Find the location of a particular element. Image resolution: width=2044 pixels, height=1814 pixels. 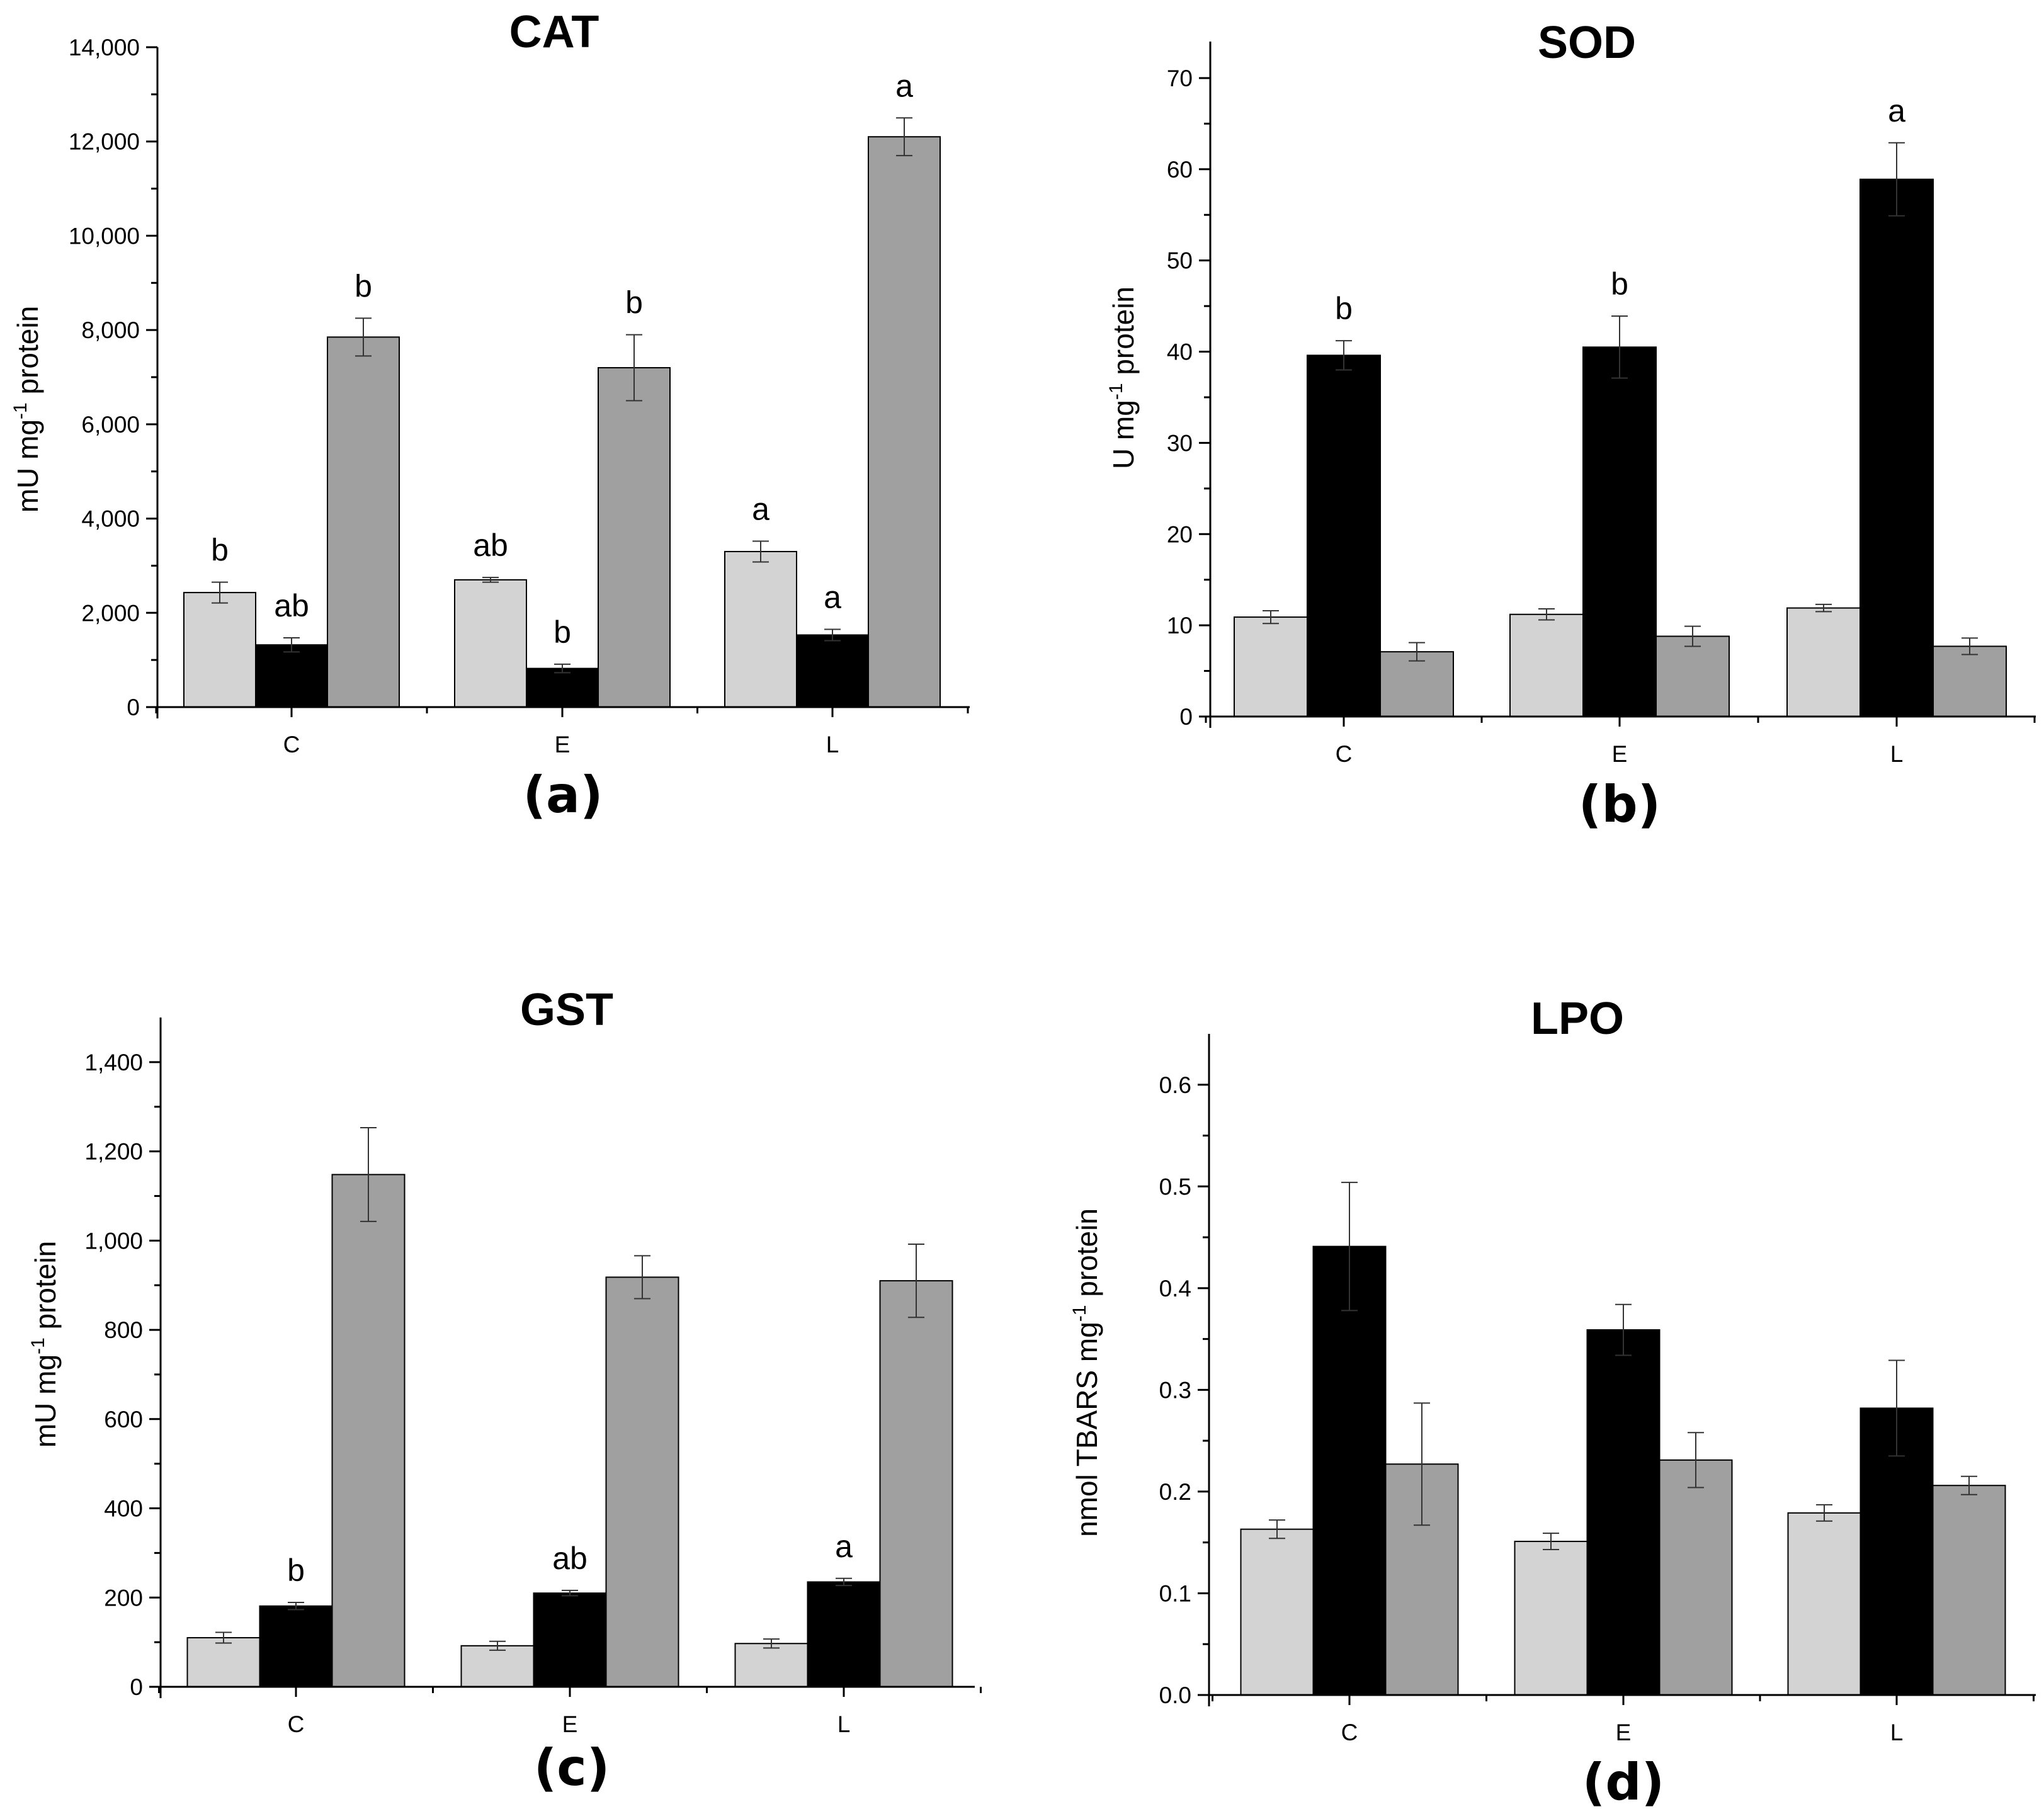

panel-label: (a) is located at coordinates (563, 795).